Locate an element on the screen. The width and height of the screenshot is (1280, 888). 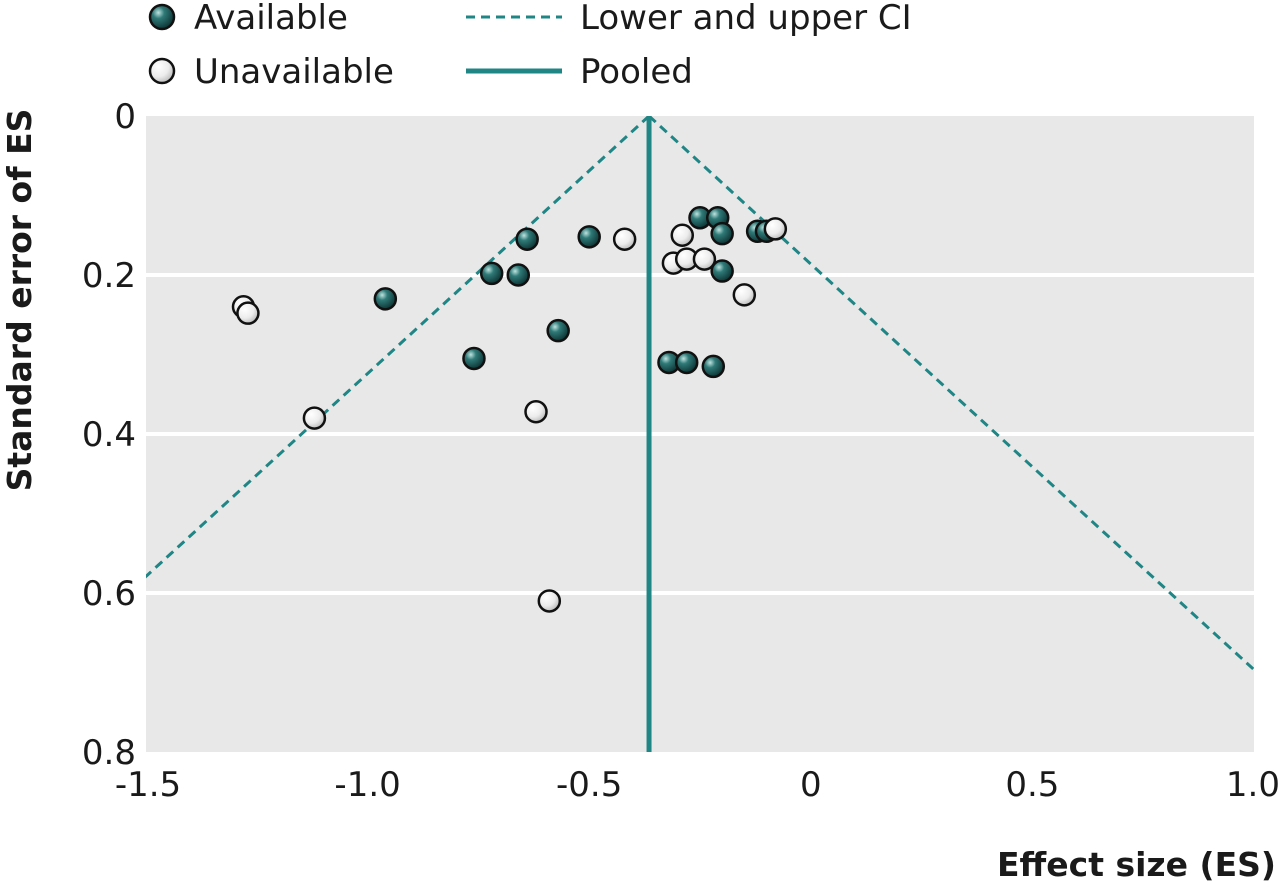
x-tick-label: -1.5 is located at coordinates (148, 785).